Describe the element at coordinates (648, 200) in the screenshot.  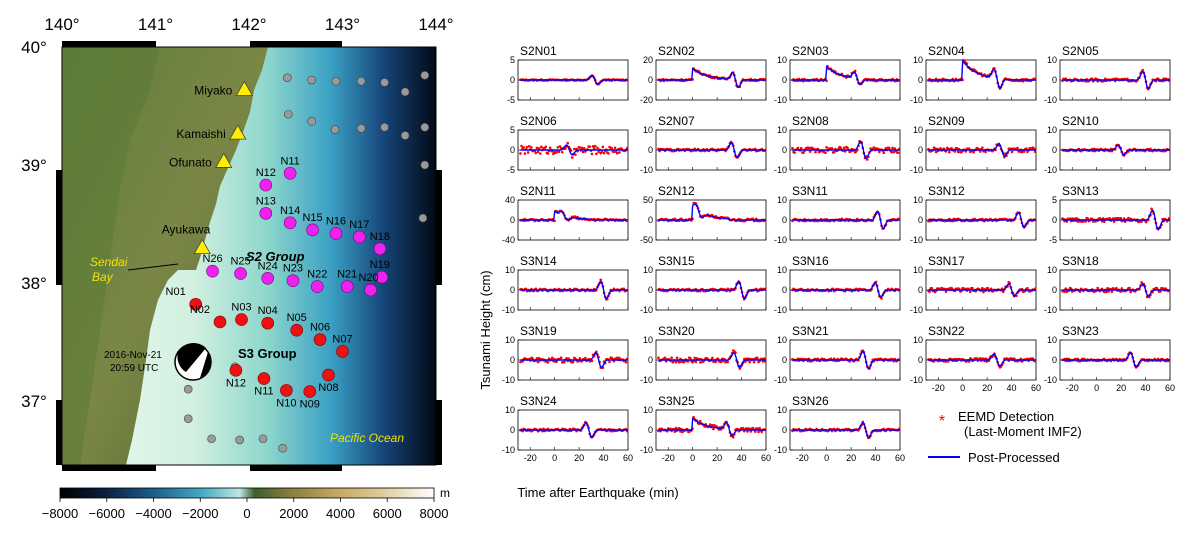
I see `panel-y-tick-label: 50` at that location.